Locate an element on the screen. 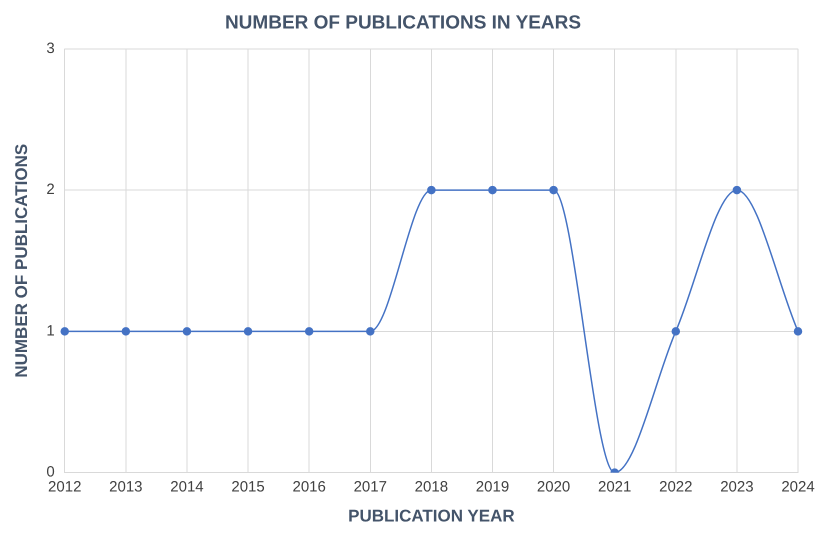 This screenshot has height=541, width=832. x-tick-label: 2019 is located at coordinates (493, 487).